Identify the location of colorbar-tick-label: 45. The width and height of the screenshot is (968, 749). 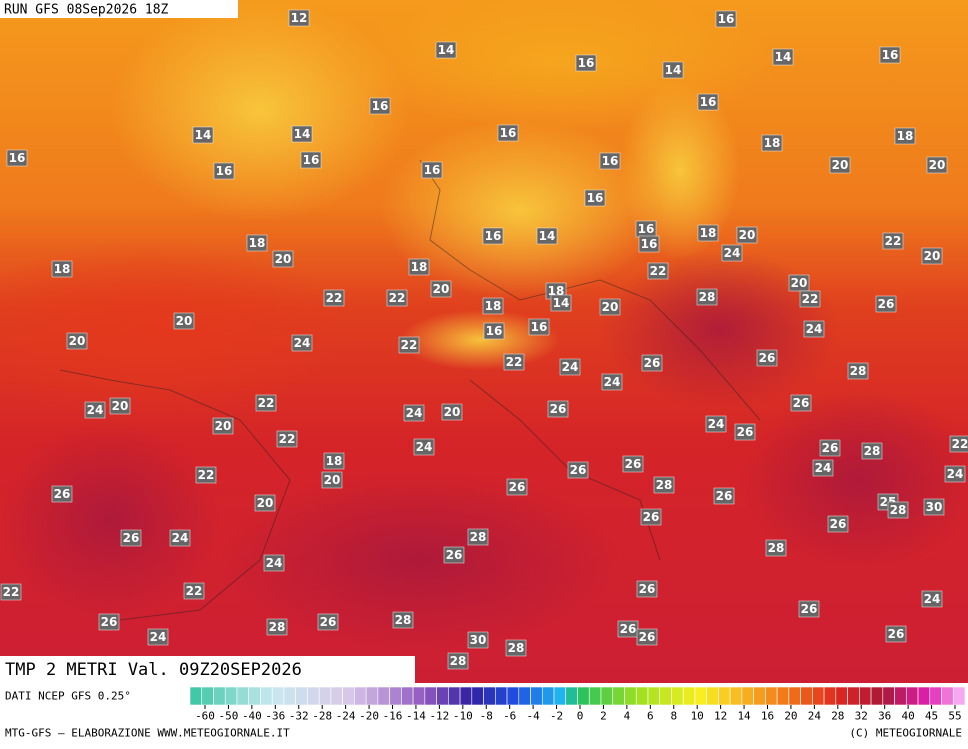
(931, 716).